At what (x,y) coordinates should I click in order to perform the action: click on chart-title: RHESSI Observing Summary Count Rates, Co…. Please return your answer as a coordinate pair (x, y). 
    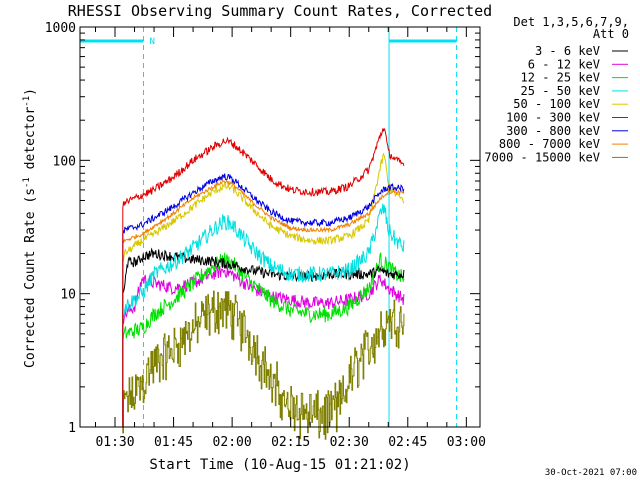
    Looking at the image, I should click on (280, 11).